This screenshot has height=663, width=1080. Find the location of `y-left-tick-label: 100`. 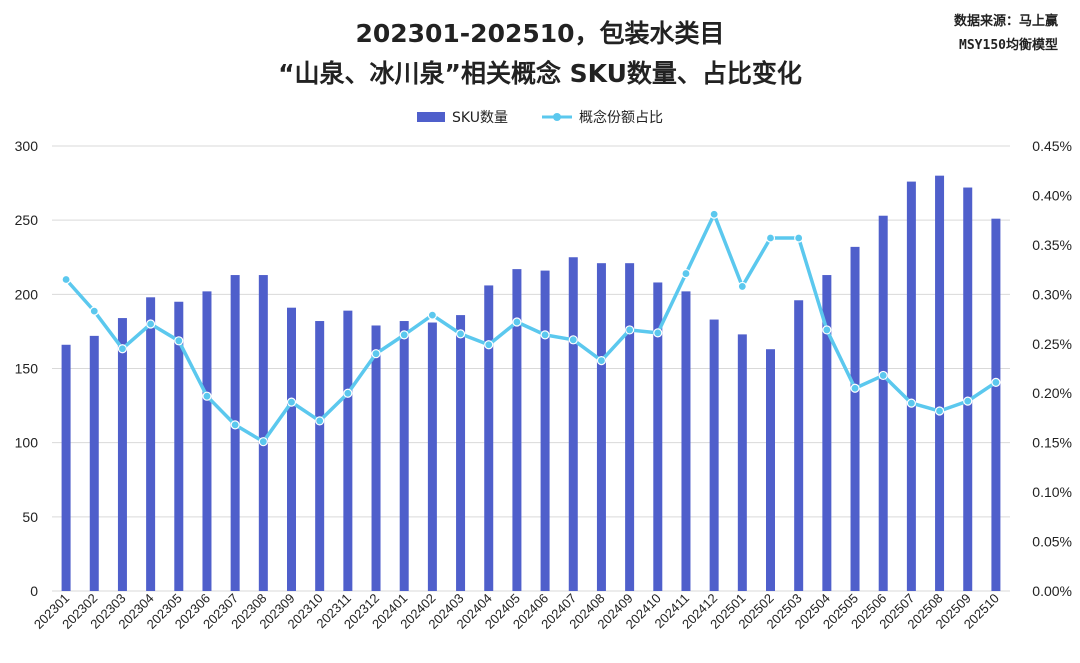

y-left-tick-label: 100 is located at coordinates (27, 443).